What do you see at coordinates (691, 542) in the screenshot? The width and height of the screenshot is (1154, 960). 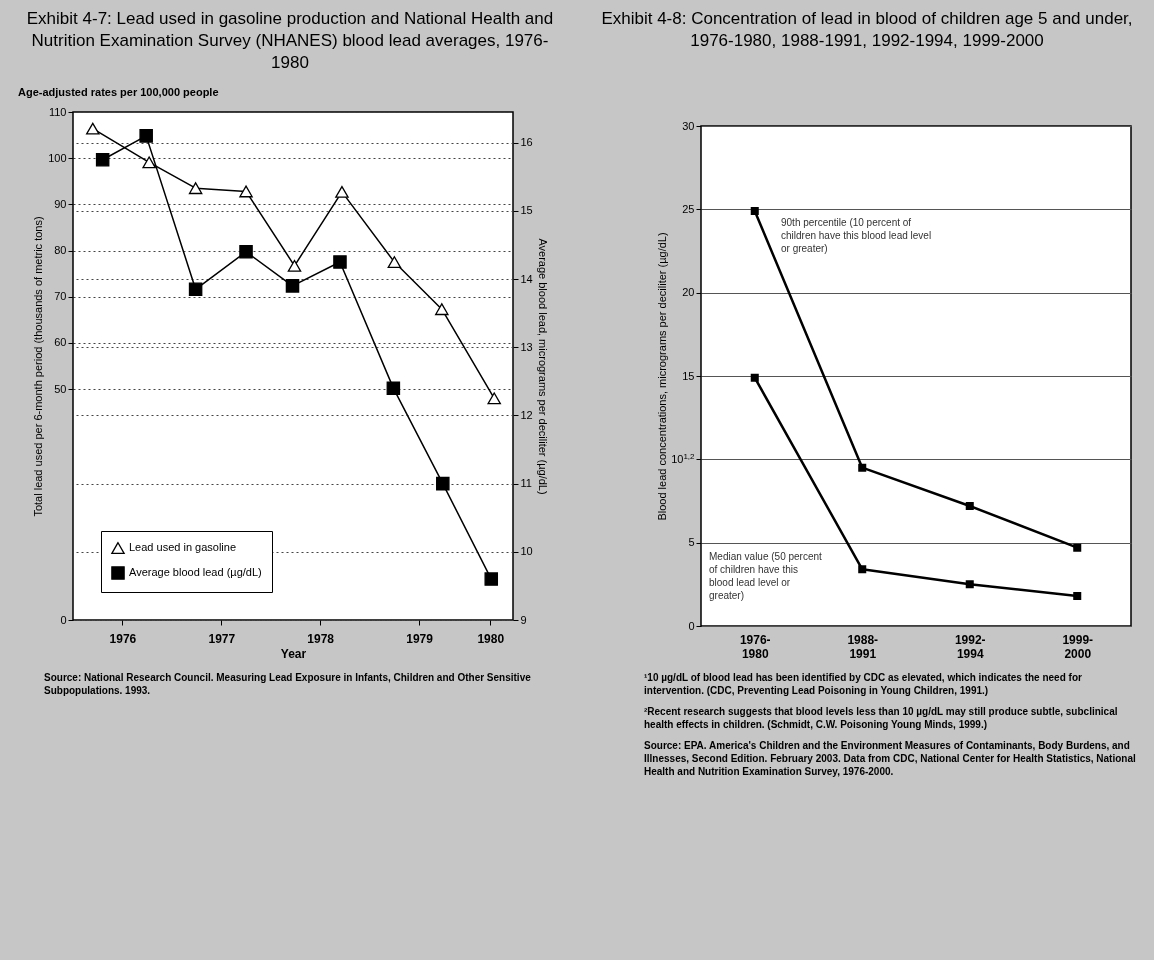 I see `y-tick-label: 5` at bounding box center [691, 542].